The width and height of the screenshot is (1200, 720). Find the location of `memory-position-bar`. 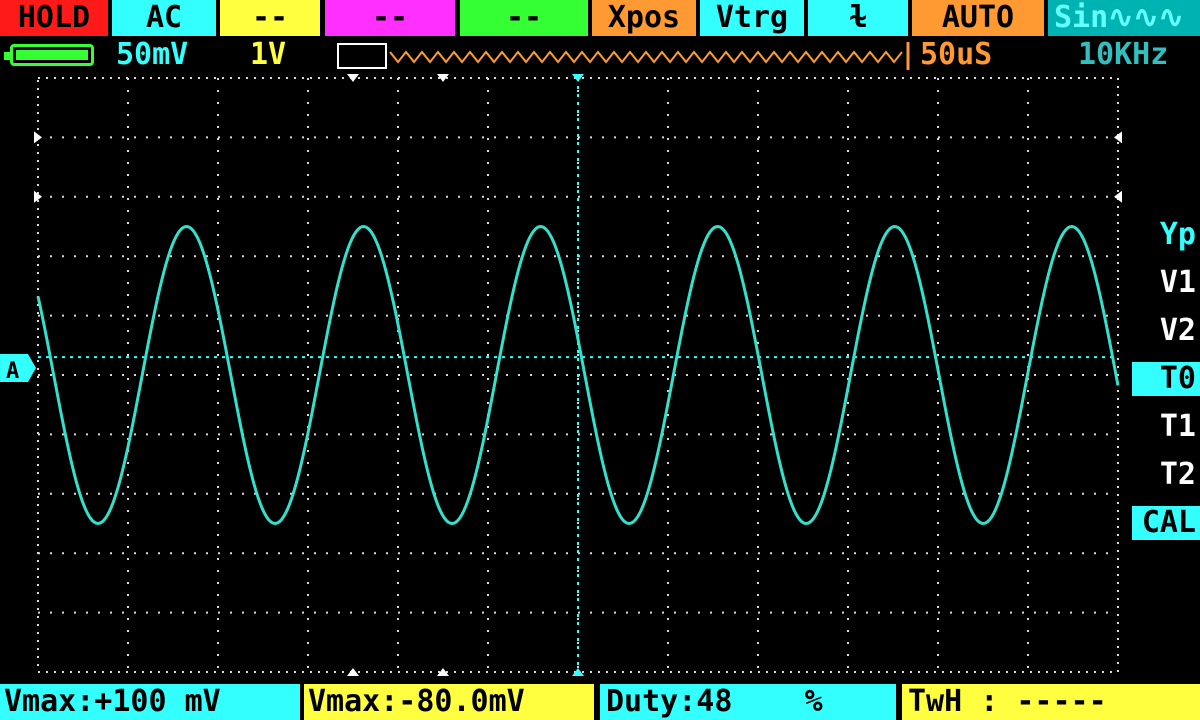

memory-position-bar is located at coordinates (620, 56).